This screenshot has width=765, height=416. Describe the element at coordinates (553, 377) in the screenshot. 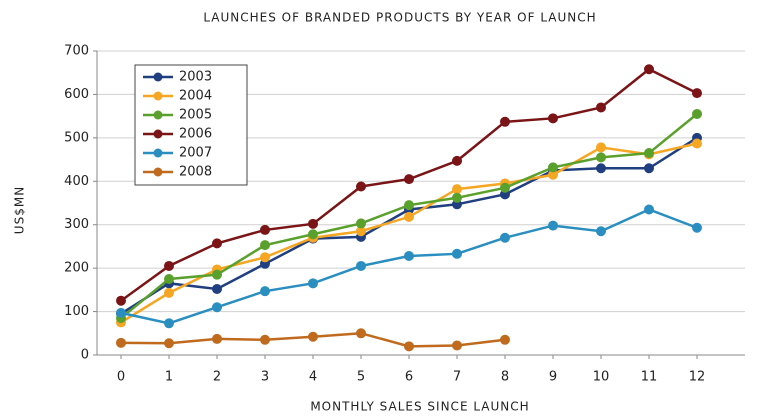

I see `x-tick-label: 9` at that location.